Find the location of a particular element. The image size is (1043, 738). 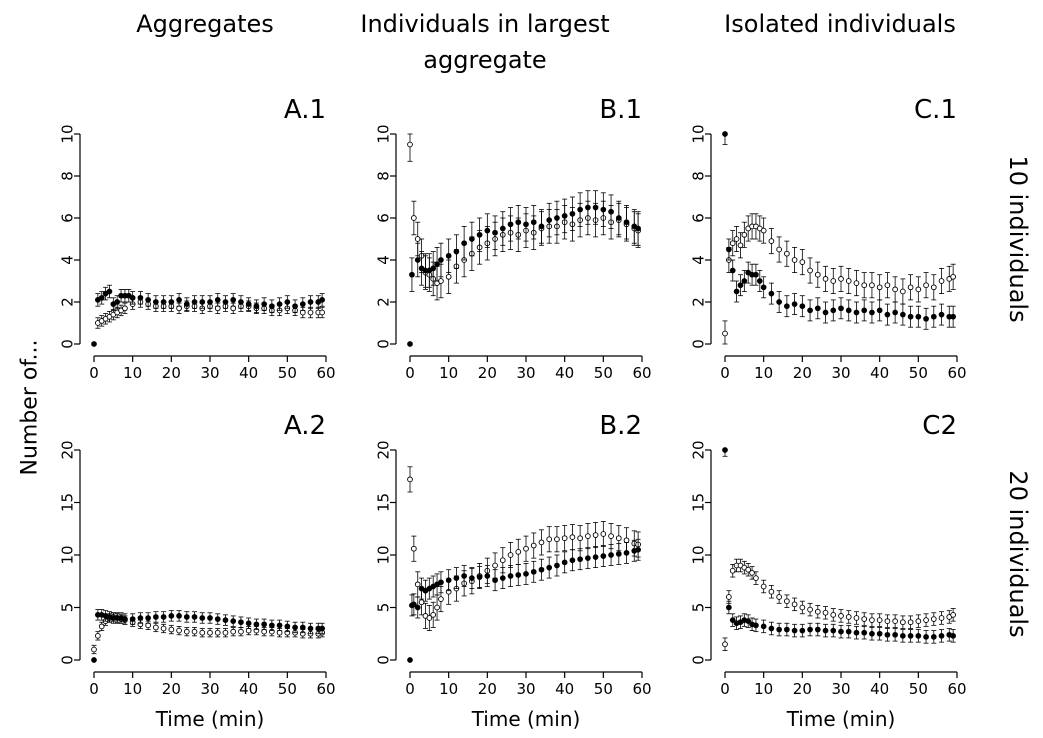

series-filled is located at coordinates (839, 545).